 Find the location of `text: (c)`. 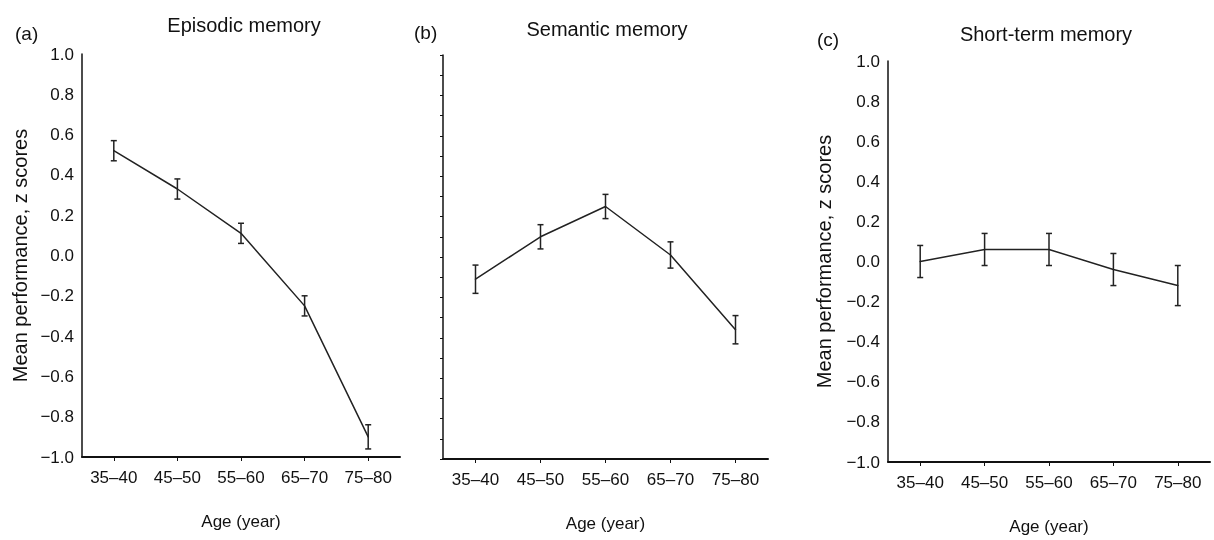

text: (c) is located at coordinates (828, 39).